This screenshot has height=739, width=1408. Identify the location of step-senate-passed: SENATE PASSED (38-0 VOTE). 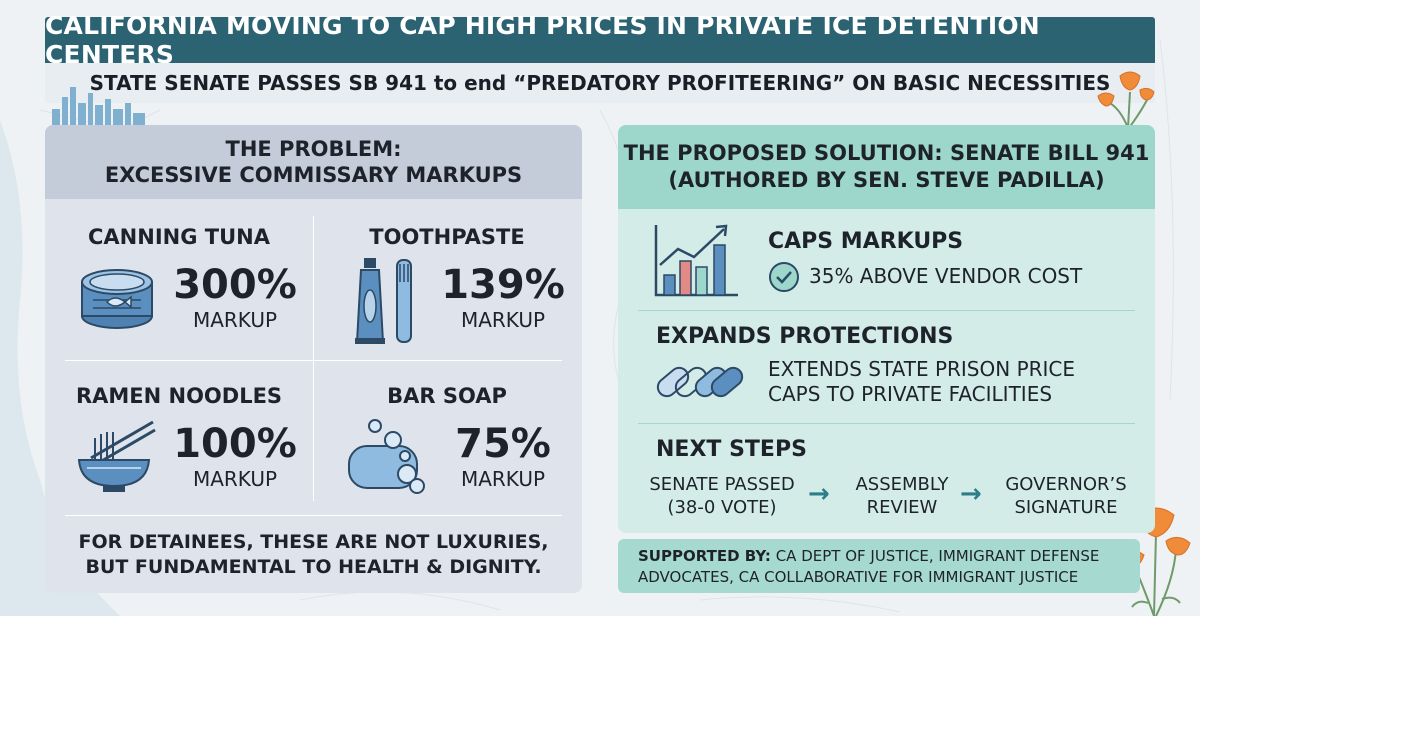
(722, 496).